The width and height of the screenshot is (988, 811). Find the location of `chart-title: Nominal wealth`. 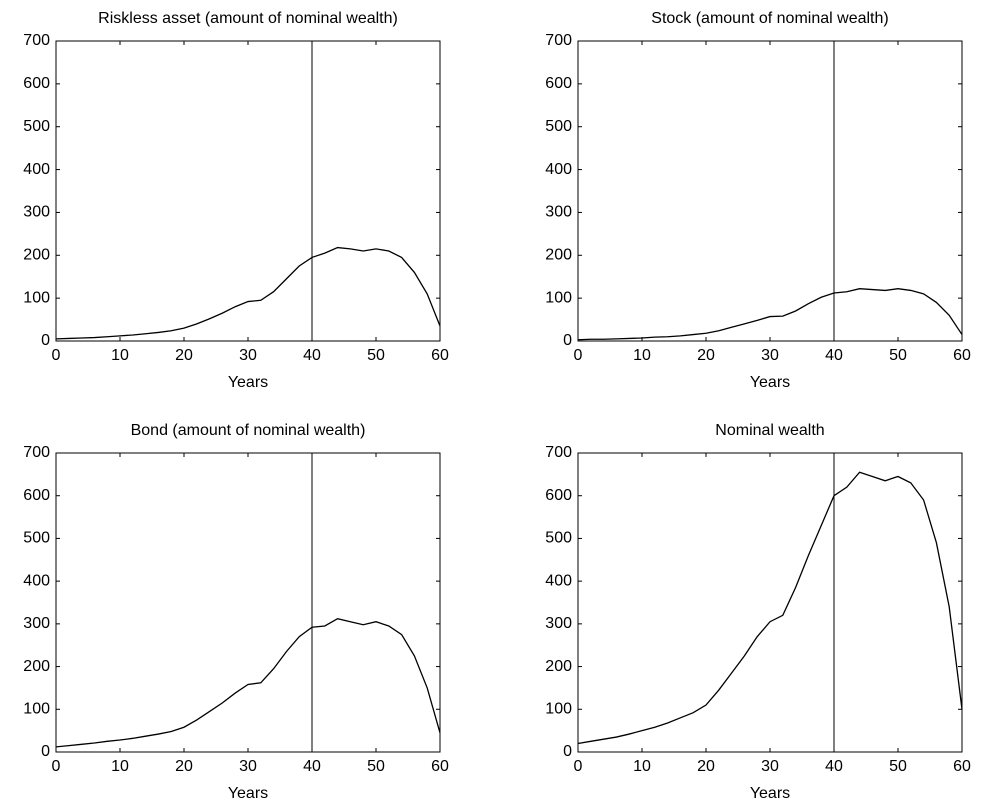

chart-title: Nominal wealth is located at coordinates (769, 430).